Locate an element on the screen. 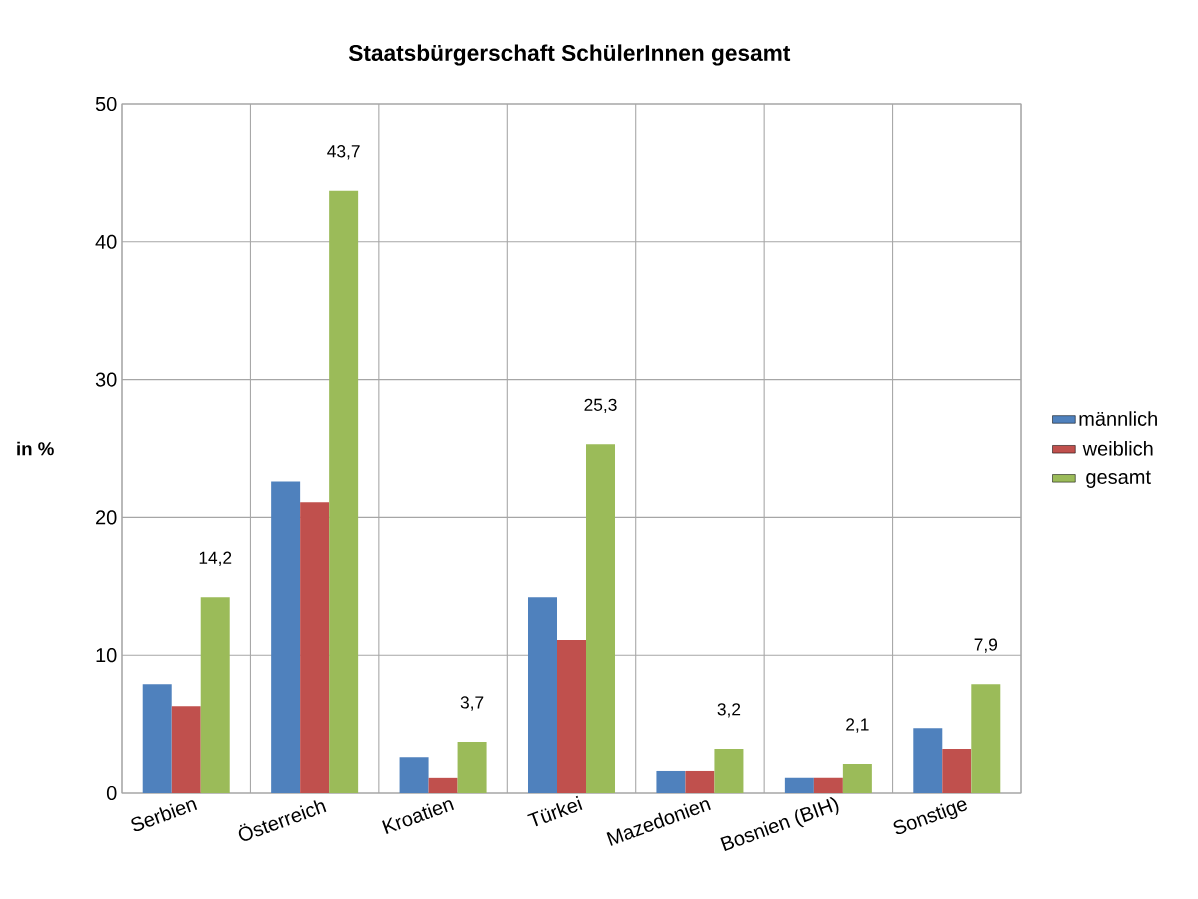  data-label: 3,7 is located at coordinates (472, 703).